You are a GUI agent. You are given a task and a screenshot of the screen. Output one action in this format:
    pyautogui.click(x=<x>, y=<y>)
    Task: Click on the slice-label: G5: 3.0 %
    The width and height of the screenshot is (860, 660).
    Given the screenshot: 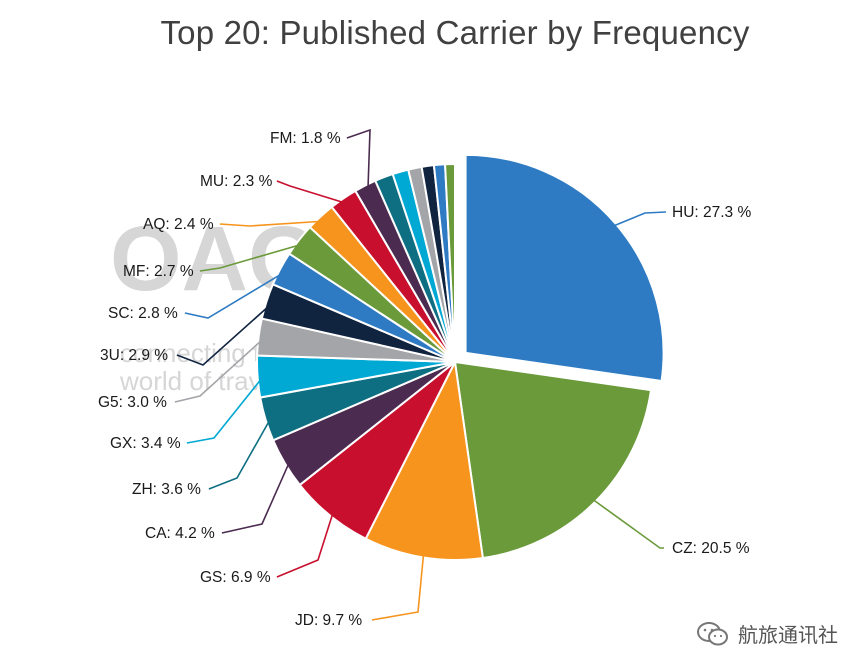 What is the action you would take?
    pyautogui.click(x=132, y=402)
    